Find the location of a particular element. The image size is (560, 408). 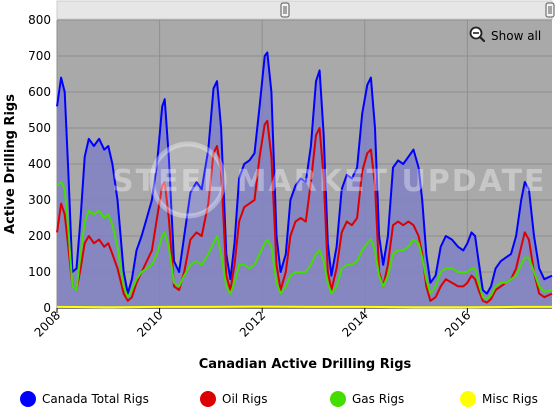

x-tick-label: 2012 is located at coordinates (252, 323).